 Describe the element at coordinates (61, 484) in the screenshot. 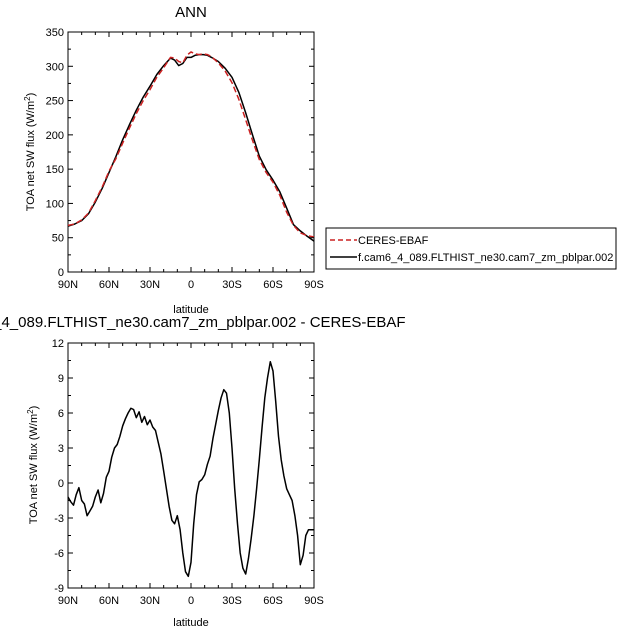

I see `panel-2-y-tick-label: 0` at that location.